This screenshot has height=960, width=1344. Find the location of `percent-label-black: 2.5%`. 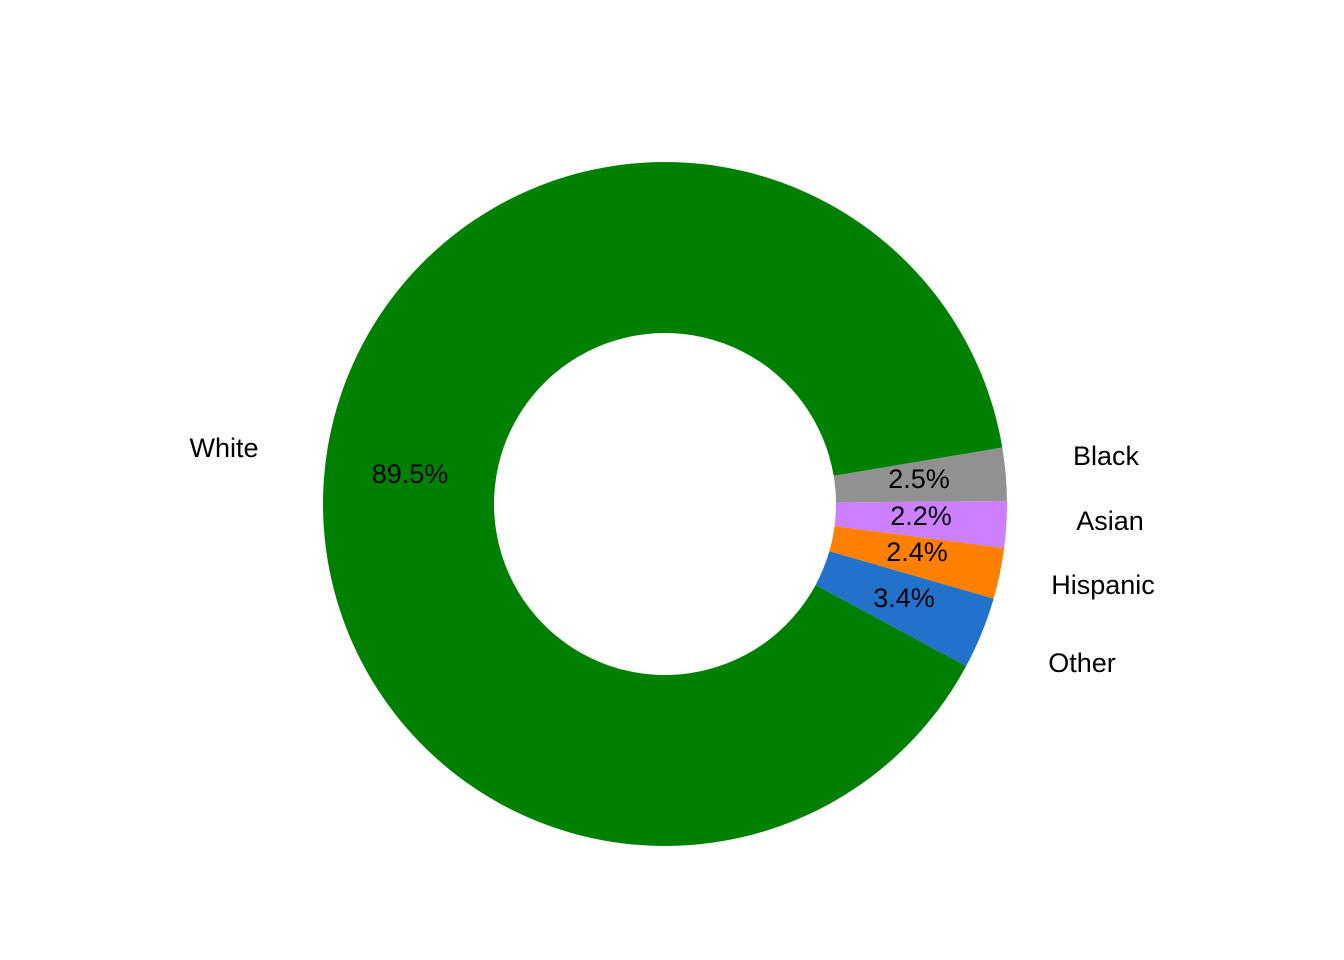

percent-label-black: 2.5% is located at coordinates (919, 479).